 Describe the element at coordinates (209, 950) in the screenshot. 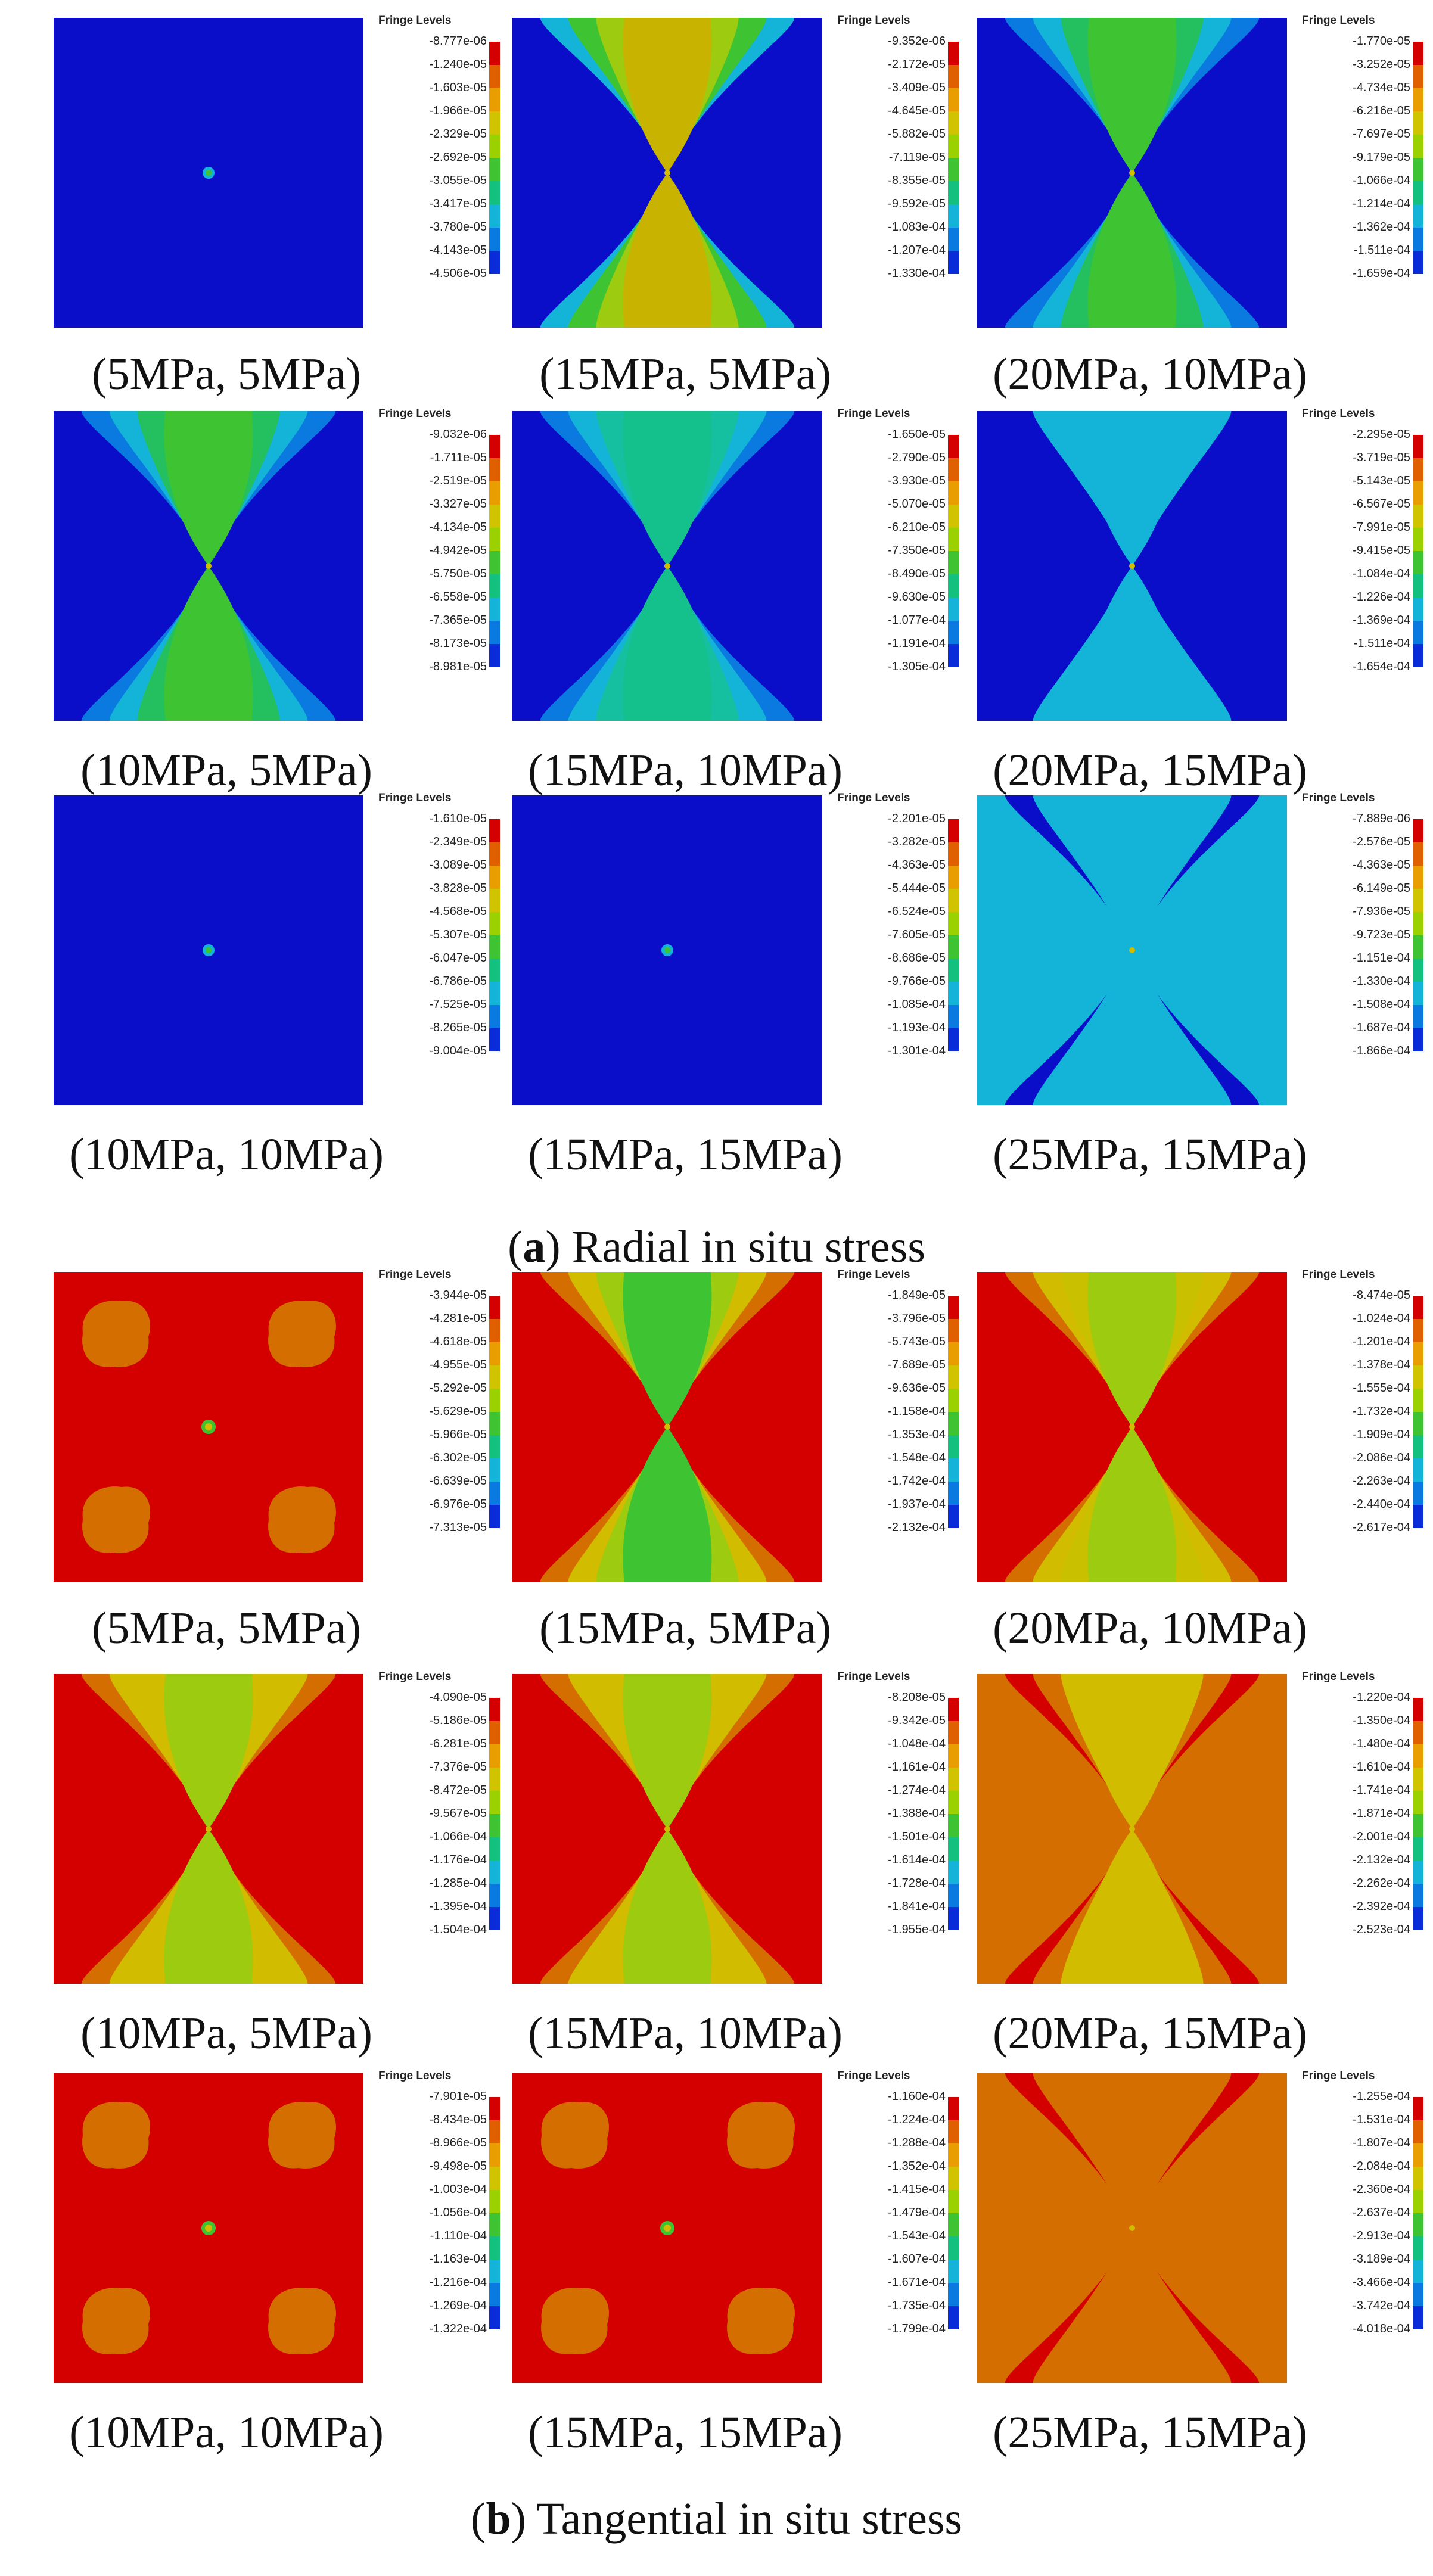

I see `borehole-core` at that location.